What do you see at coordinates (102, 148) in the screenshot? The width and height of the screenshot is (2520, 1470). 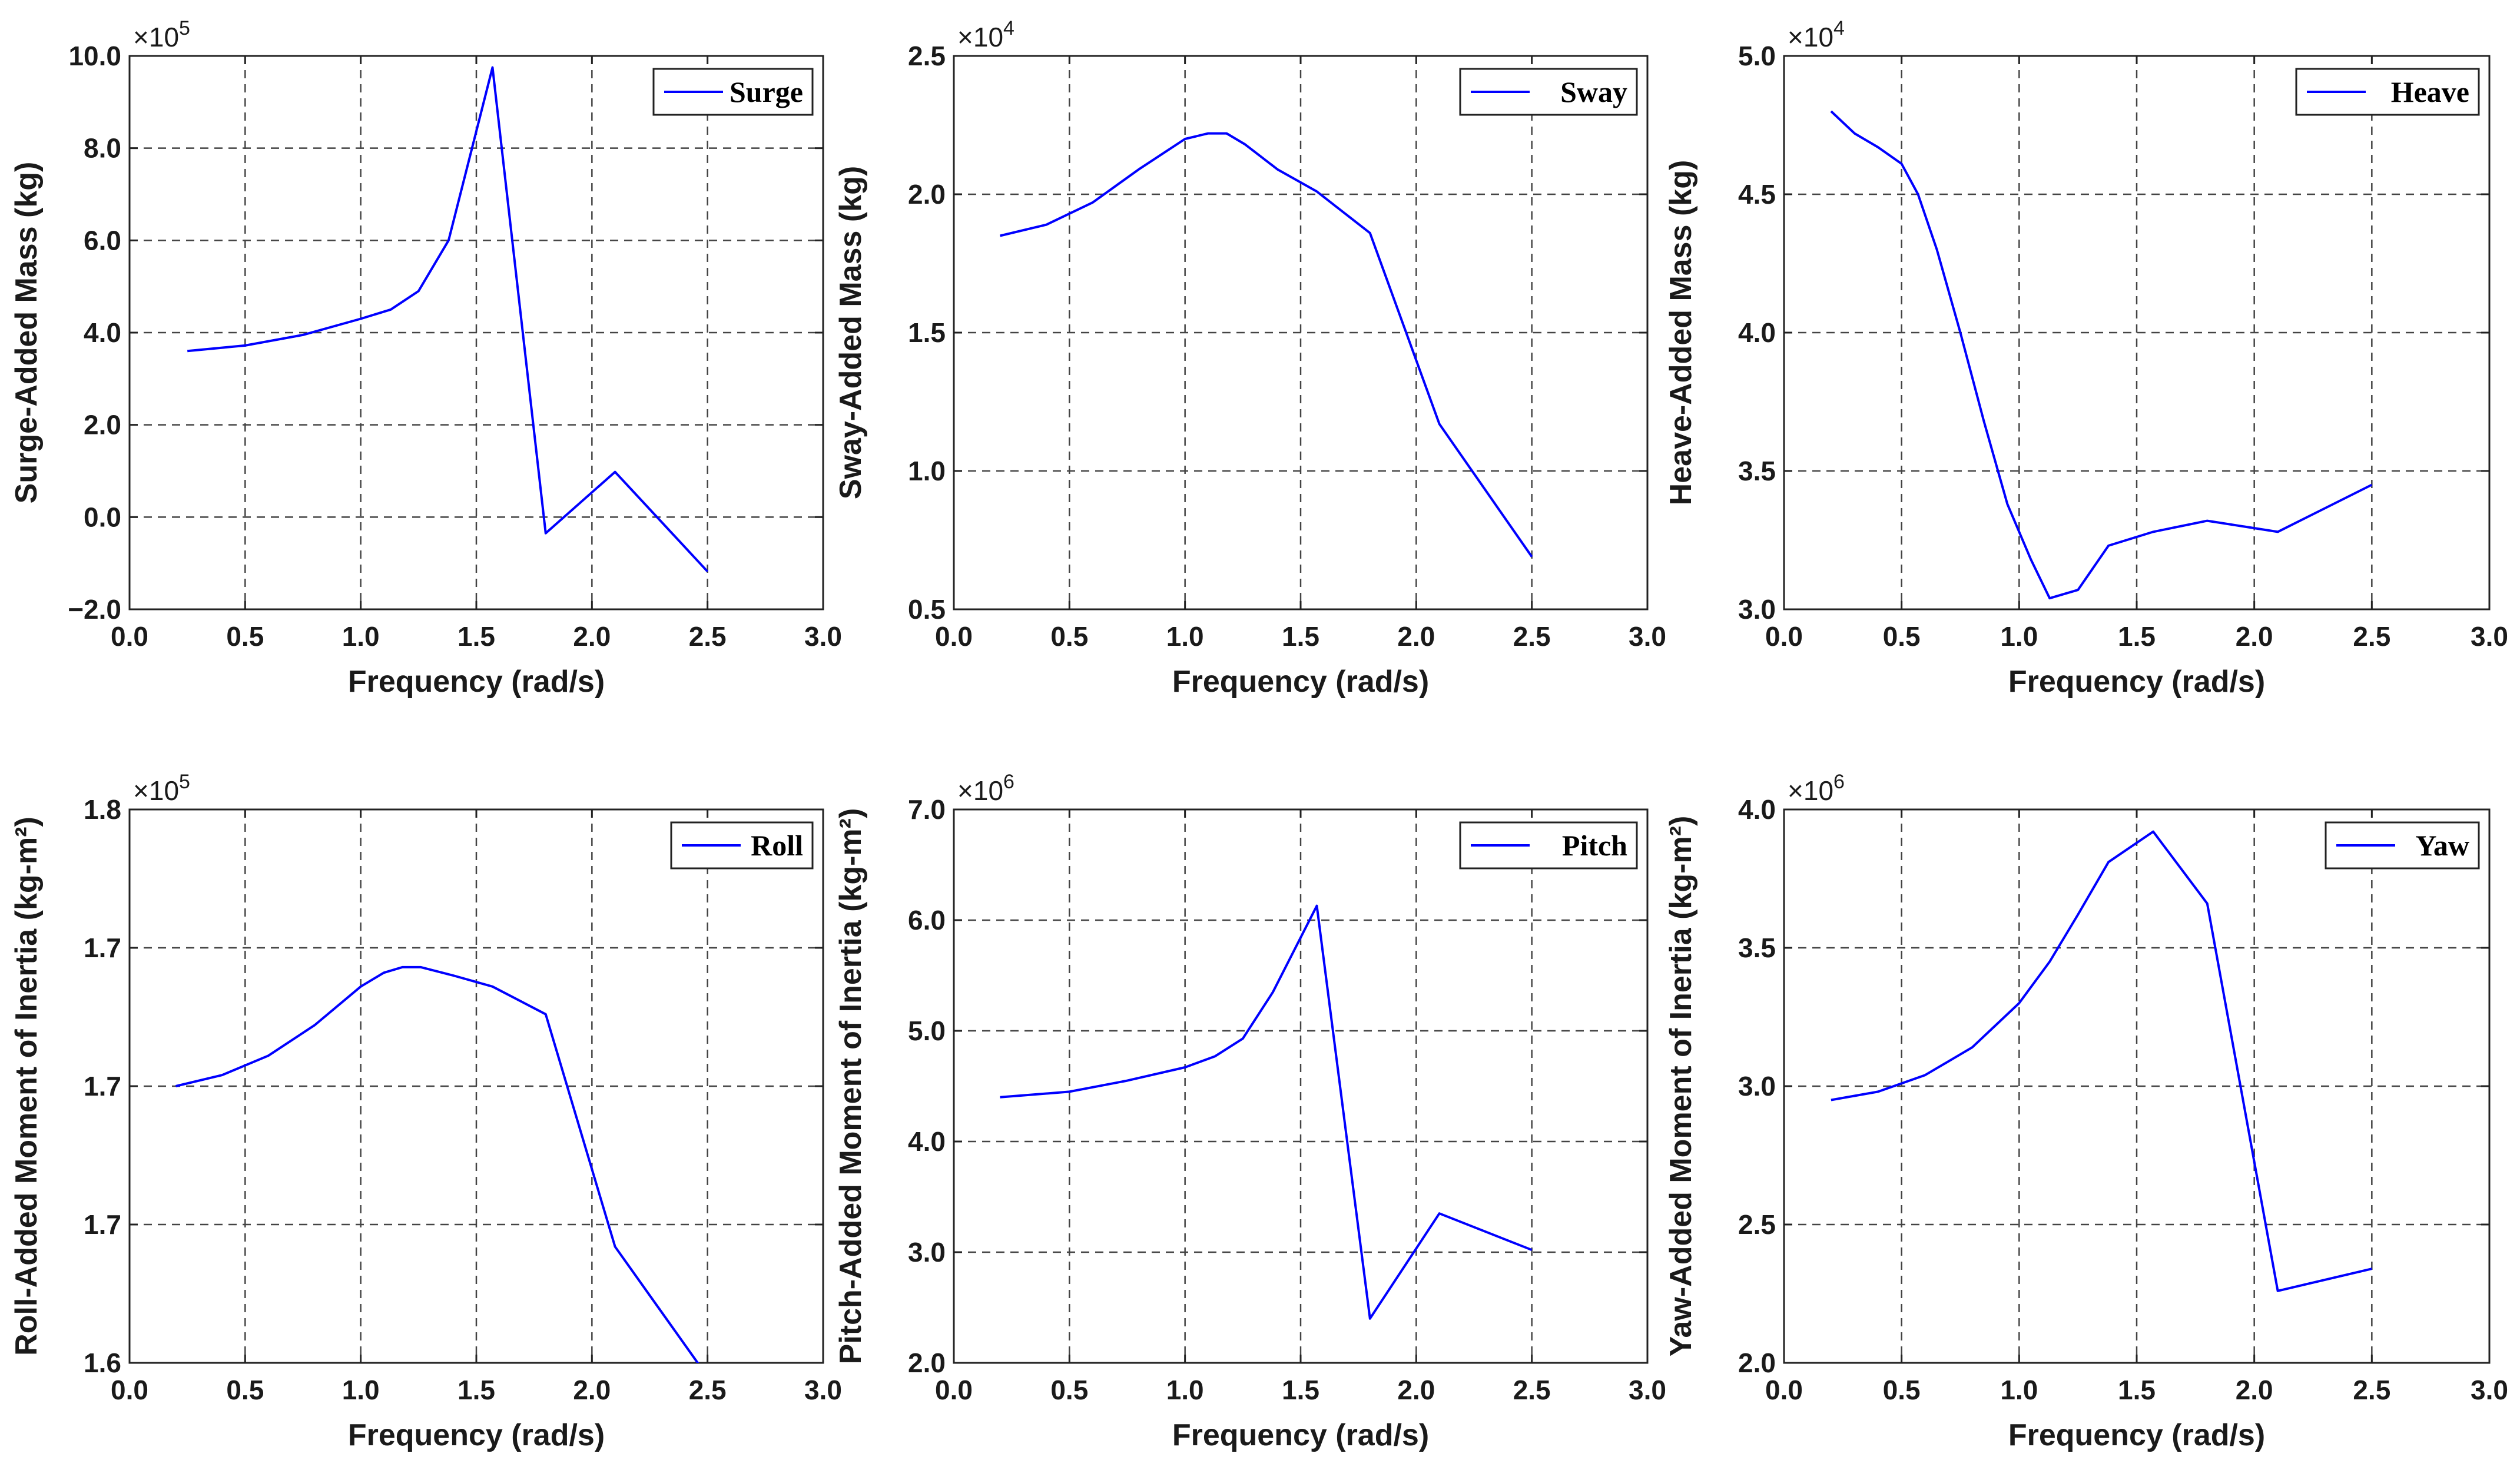 I see `y-tick-label: 8.0` at bounding box center [102, 148].